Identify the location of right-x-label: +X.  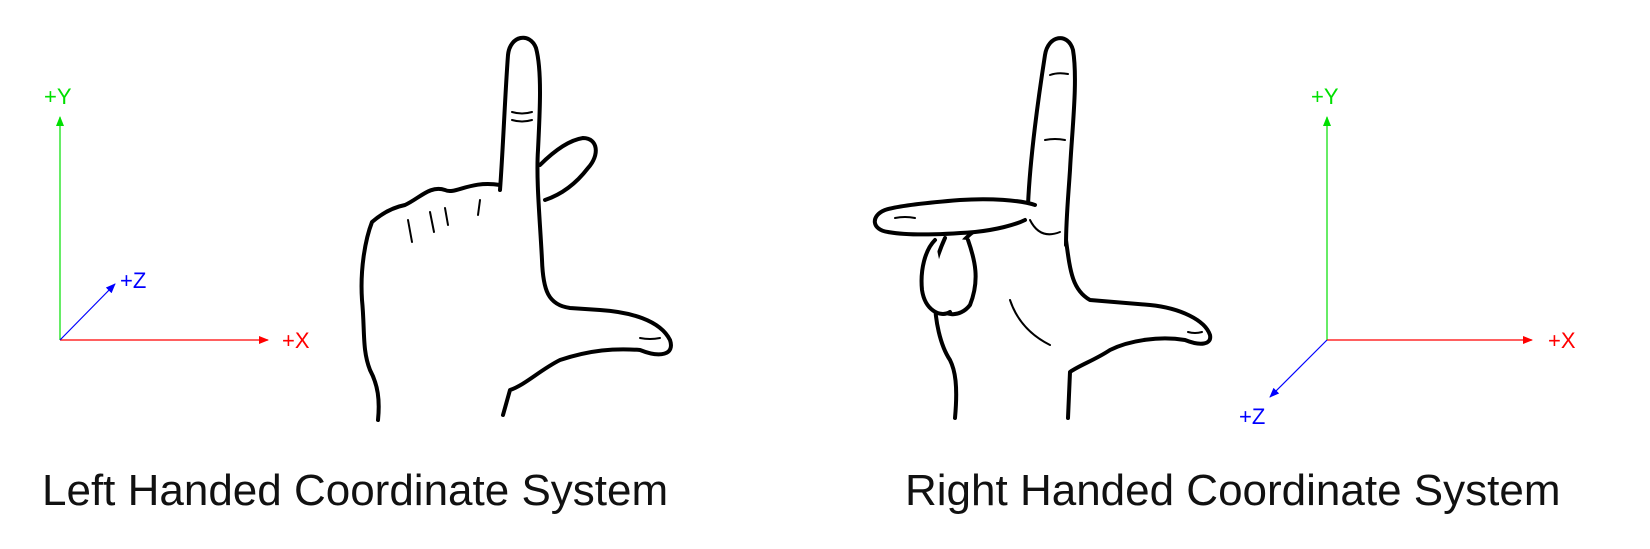
(1562, 340).